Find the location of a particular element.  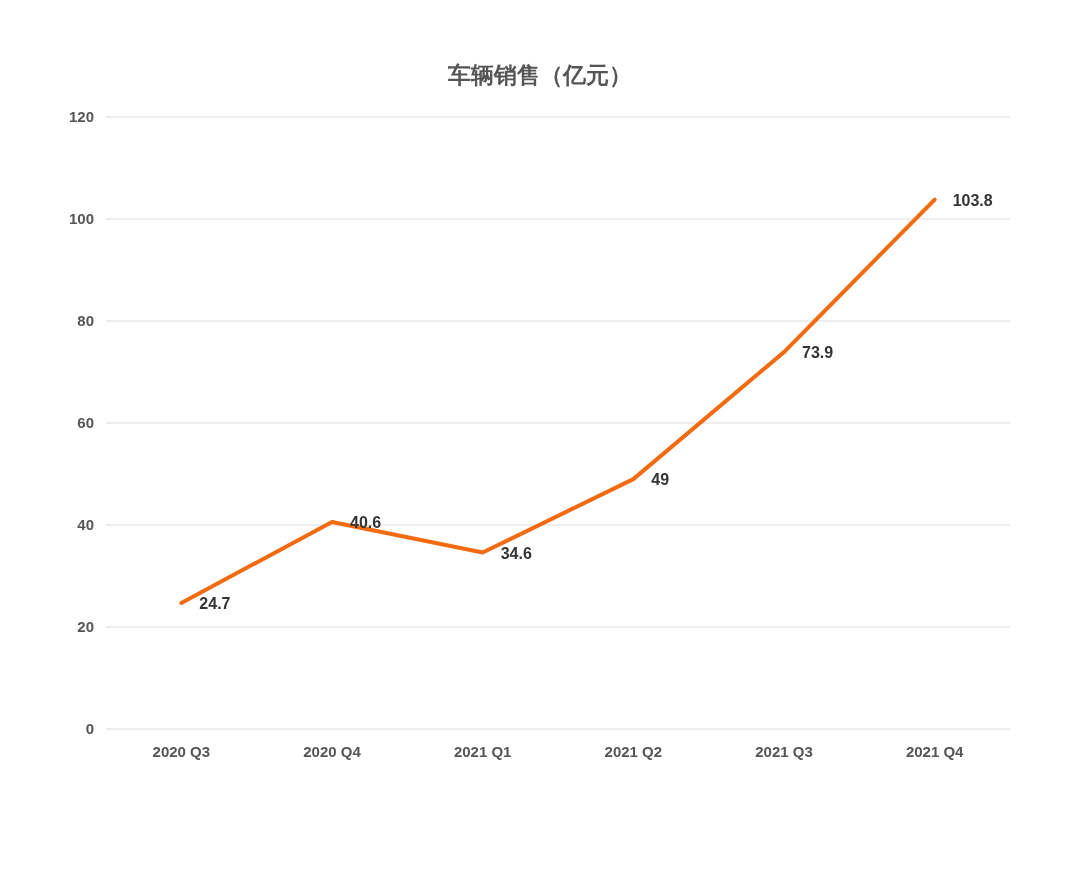

x-tick-label: 2021 Q3 is located at coordinates (784, 751).